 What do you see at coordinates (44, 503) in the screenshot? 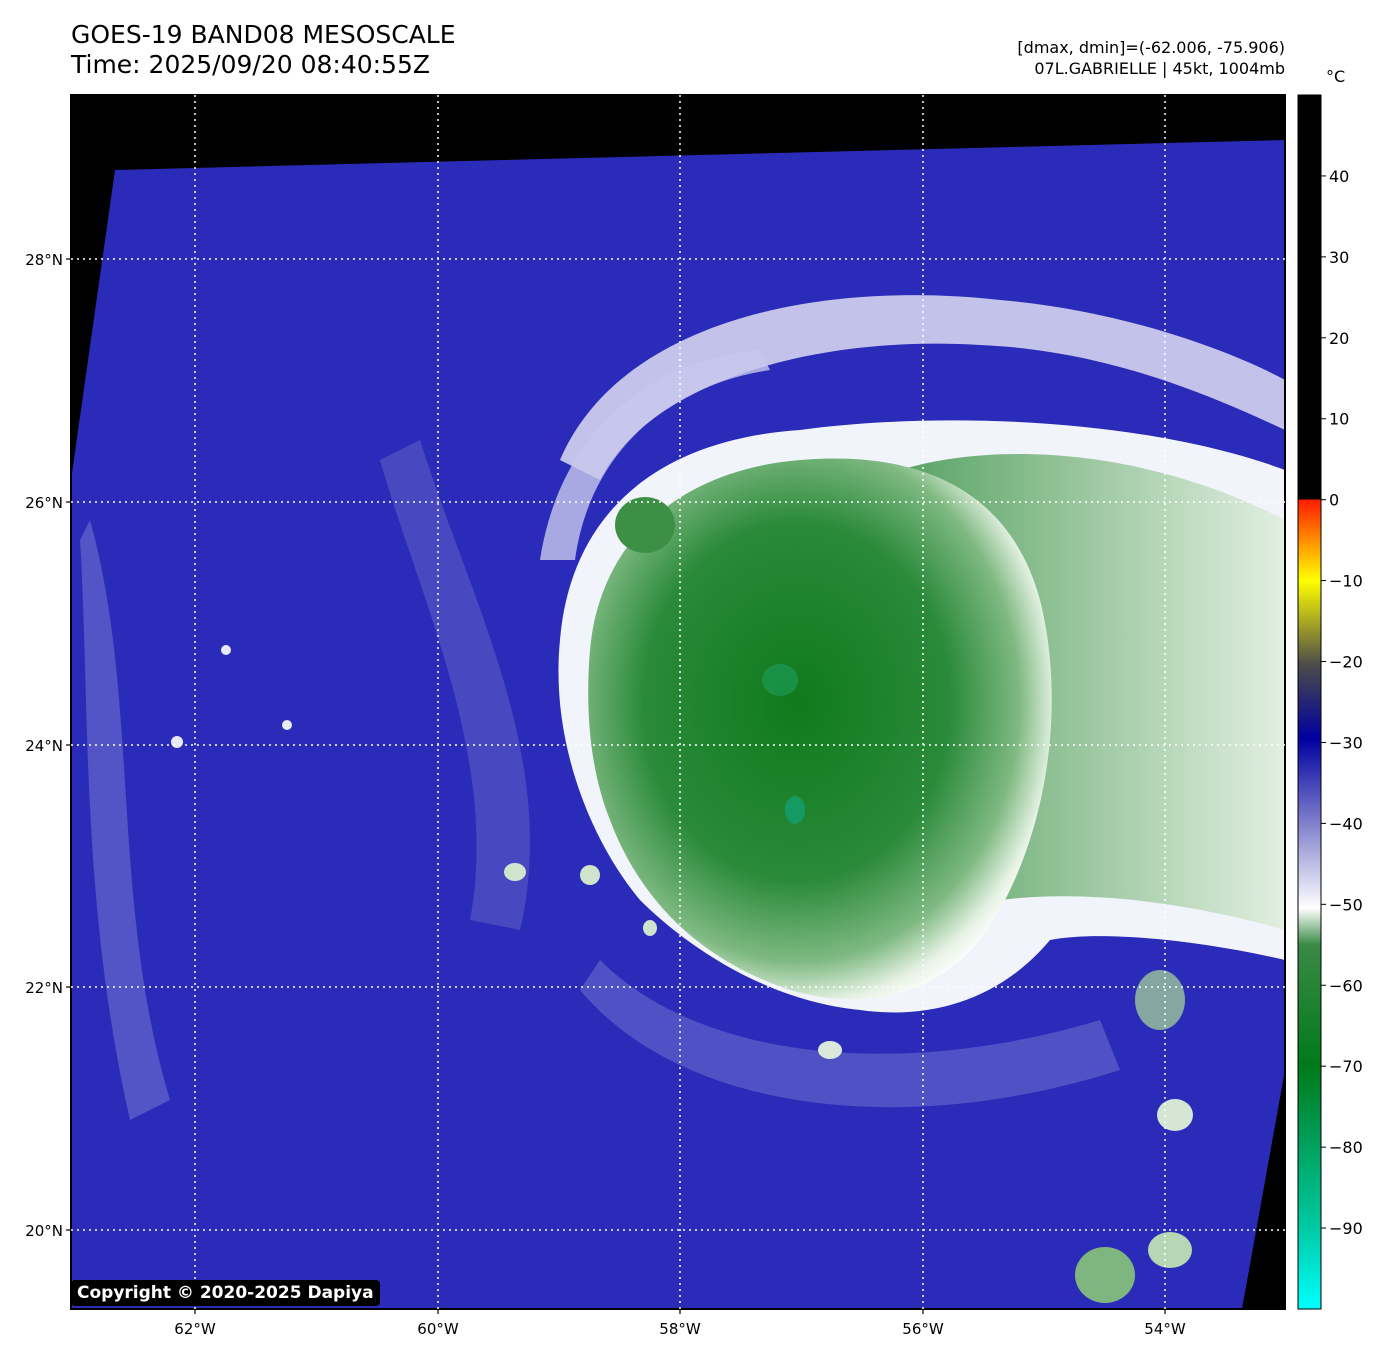
I see `lat-tick-label: 26°N` at bounding box center [44, 503].